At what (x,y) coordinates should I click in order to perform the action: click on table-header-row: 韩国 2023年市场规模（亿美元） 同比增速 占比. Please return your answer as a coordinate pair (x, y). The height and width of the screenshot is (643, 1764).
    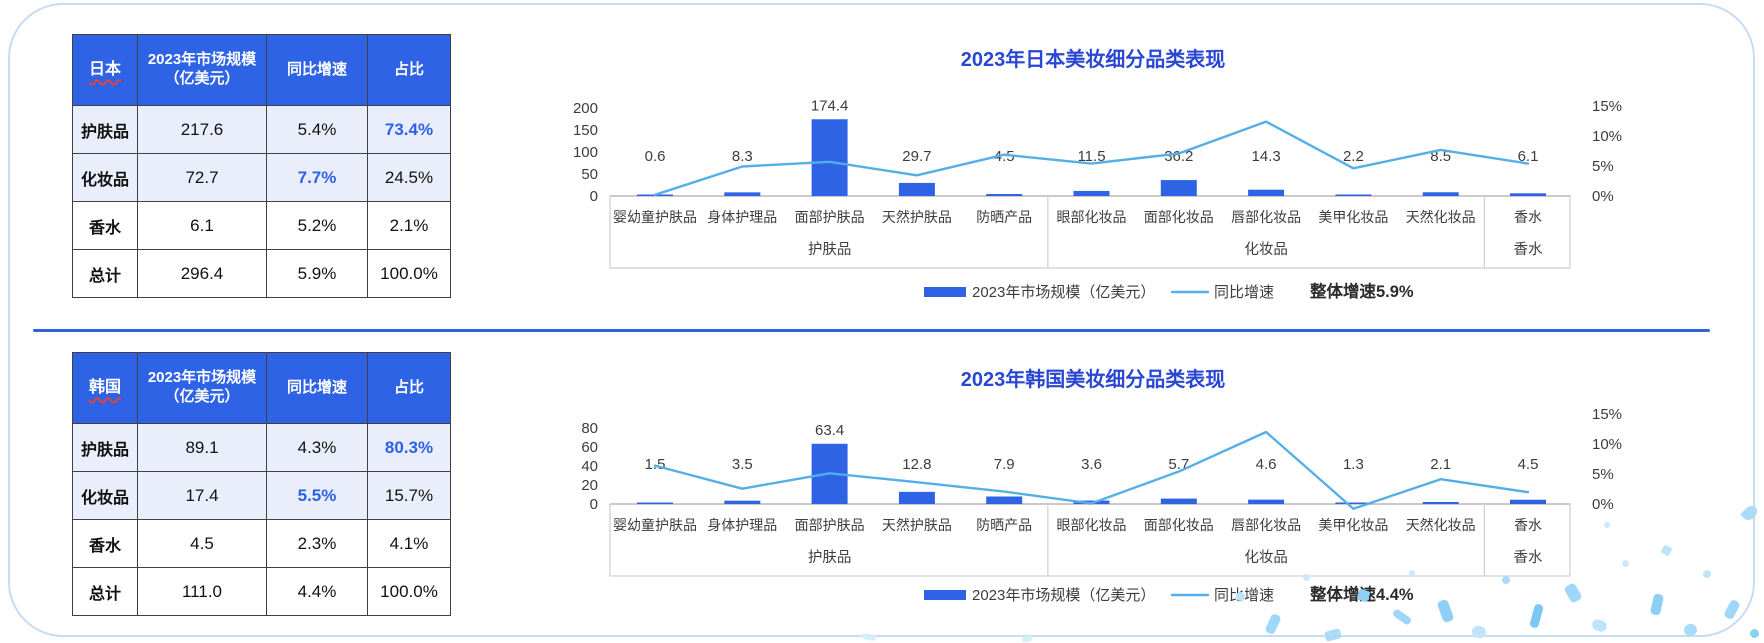
    Looking at the image, I should click on (261, 388).